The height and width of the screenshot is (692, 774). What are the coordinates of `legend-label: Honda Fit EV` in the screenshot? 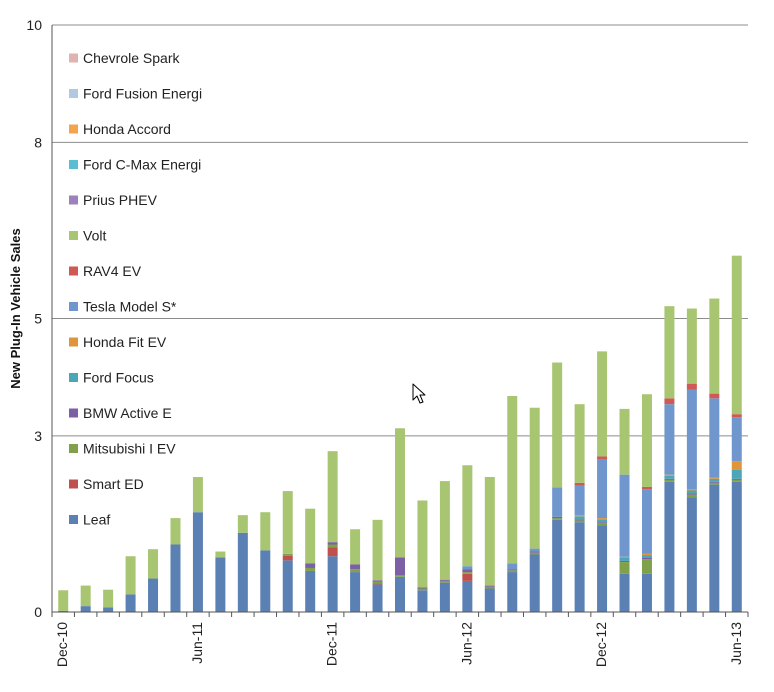 It's located at (125, 342).